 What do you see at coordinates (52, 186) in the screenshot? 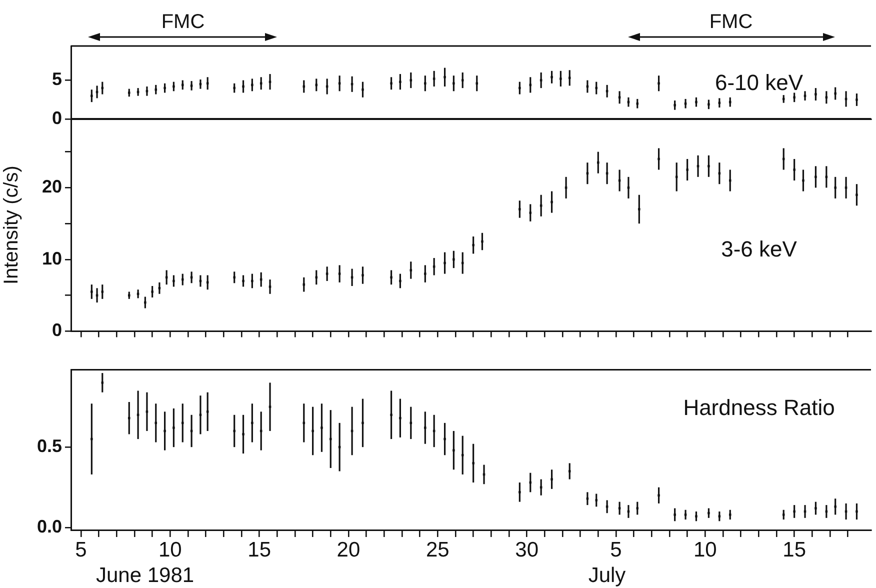
I see `y-tick-label: 20` at bounding box center [52, 186].